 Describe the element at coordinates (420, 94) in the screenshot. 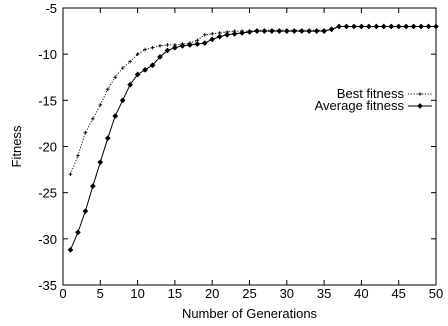

I see `legend-best-fitness-point` at that location.